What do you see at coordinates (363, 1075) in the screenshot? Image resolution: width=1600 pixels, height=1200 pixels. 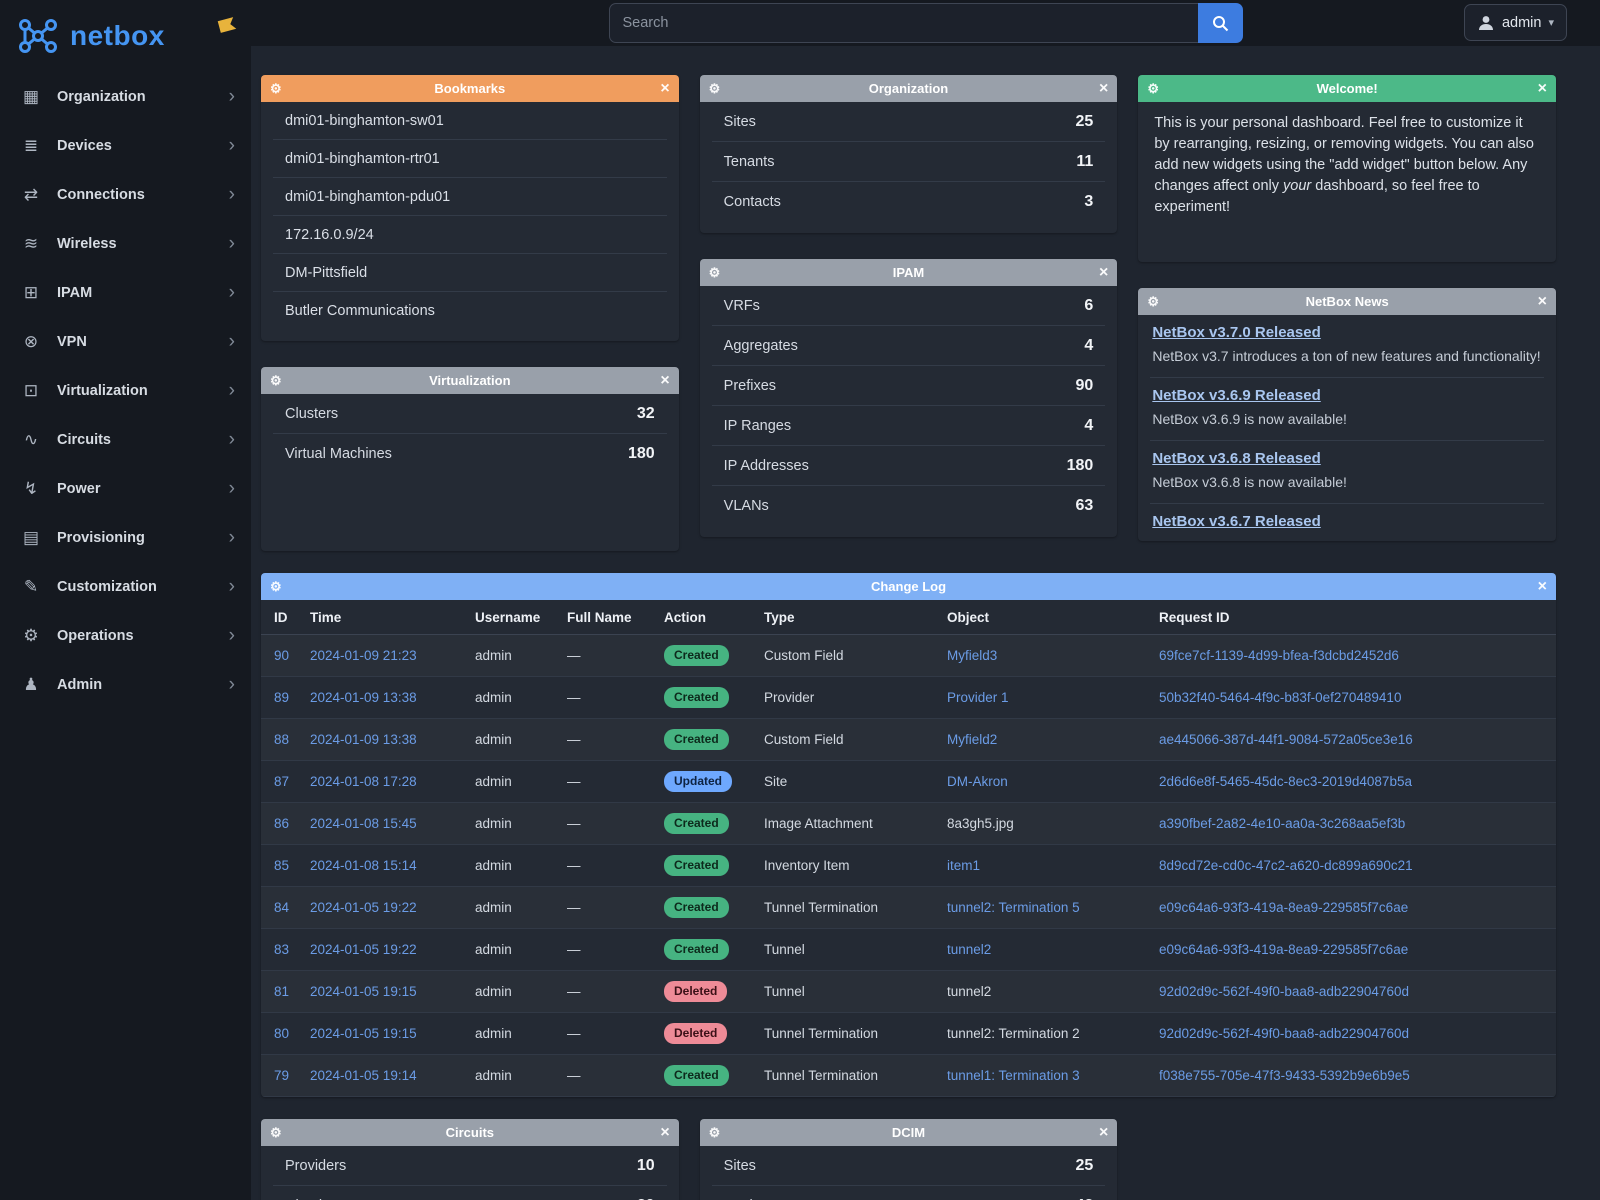 I see `changelog-time-link: 2024-01-05 19:14` at bounding box center [363, 1075].